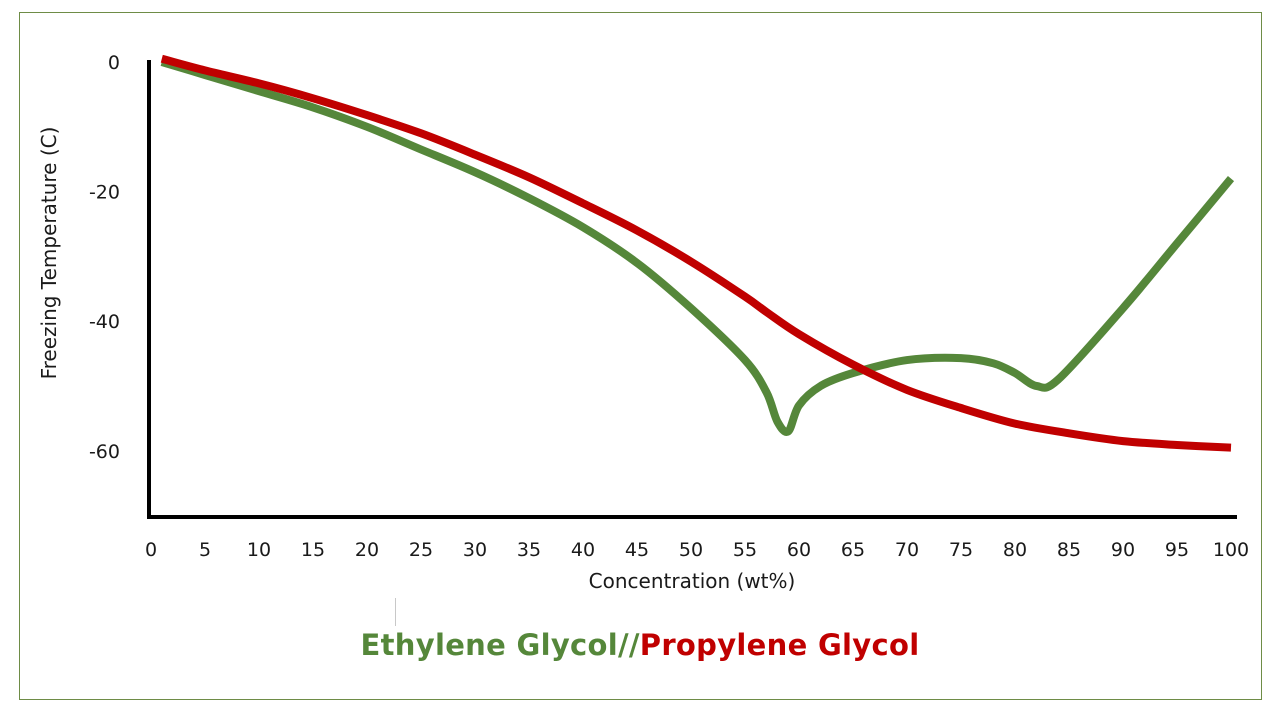 The image size is (1280, 720). Describe the element at coordinates (1069, 550) in the screenshot. I see `x-tick-label: 85` at that location.